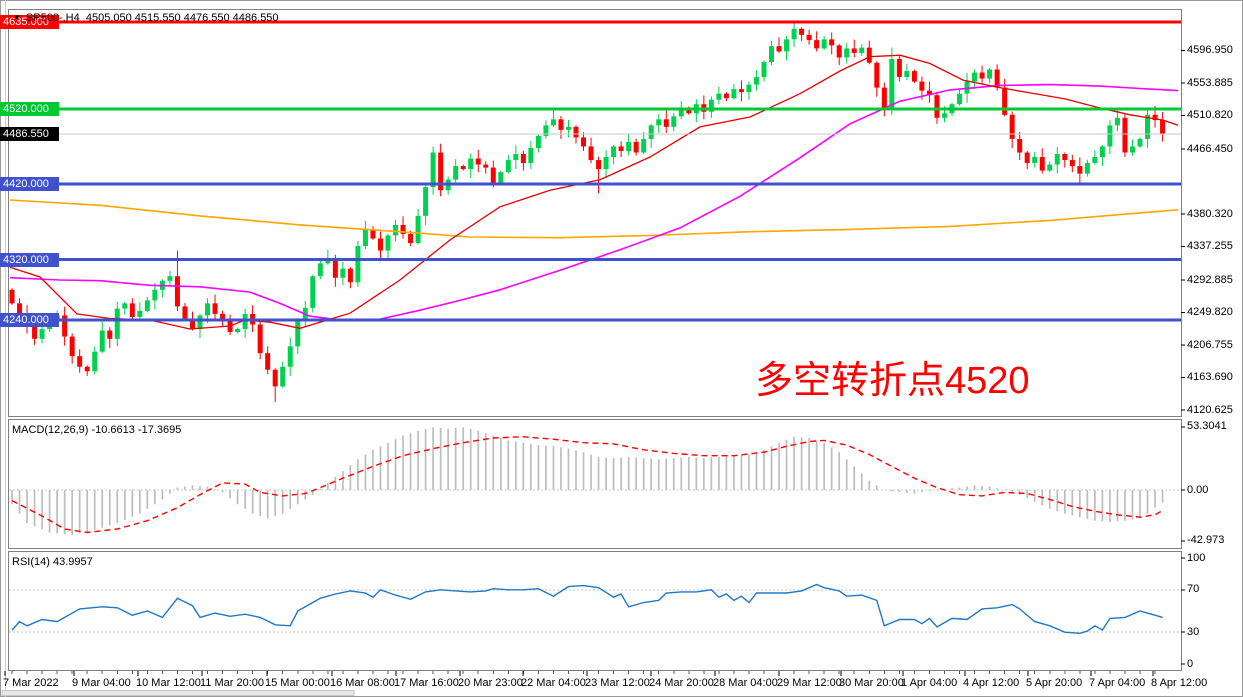 This screenshot has height=697, width=1243. I want to click on ohlc-values: 4505.050 4515.550 4476.550 4486.550, so click(182, 18).